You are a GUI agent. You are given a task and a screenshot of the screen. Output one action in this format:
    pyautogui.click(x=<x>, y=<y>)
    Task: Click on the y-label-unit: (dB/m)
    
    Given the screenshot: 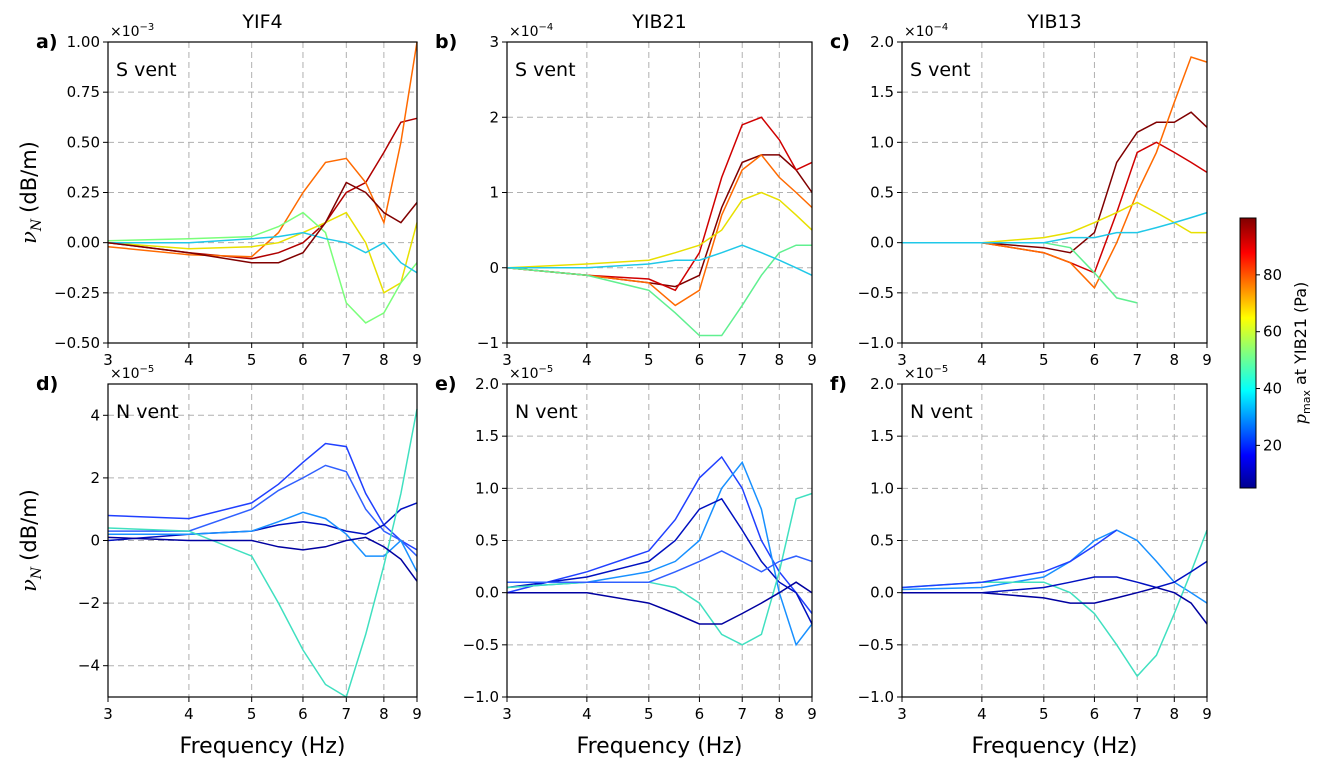 What is the action you would take?
    pyautogui.click(x=29, y=525)
    